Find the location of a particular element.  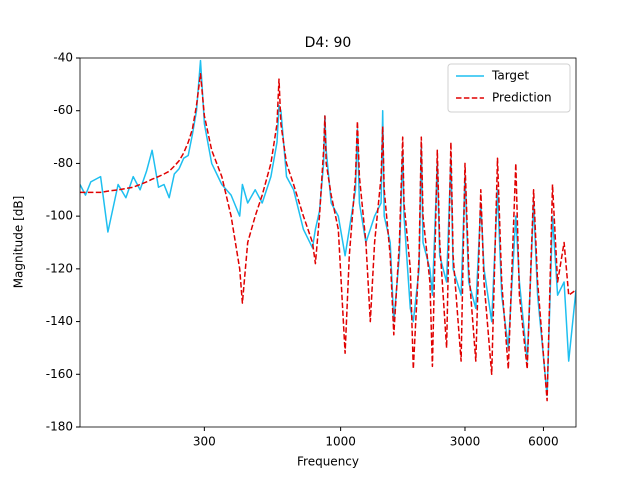

chart-title: D4: 90 is located at coordinates (328, 43).